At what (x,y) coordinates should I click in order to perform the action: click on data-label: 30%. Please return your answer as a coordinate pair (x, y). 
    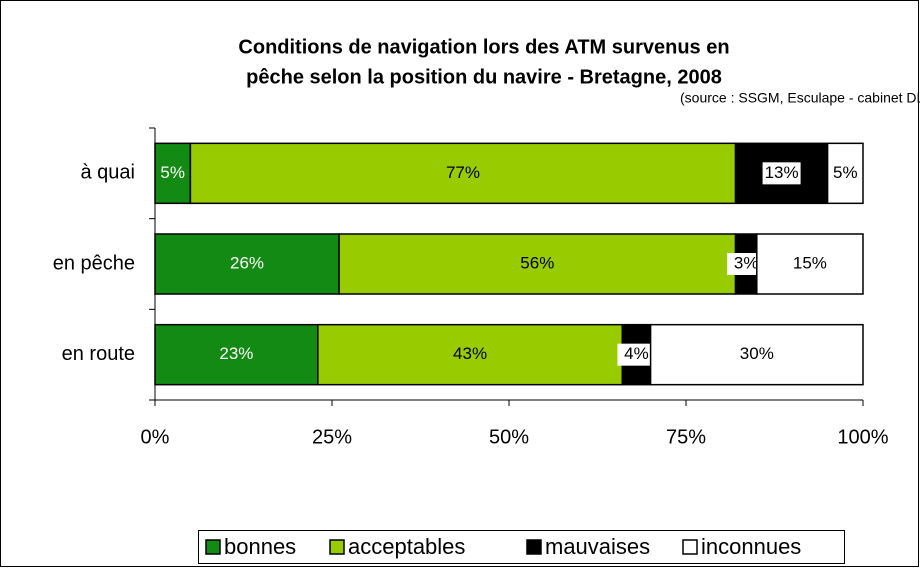
    Looking at the image, I should click on (757, 353).